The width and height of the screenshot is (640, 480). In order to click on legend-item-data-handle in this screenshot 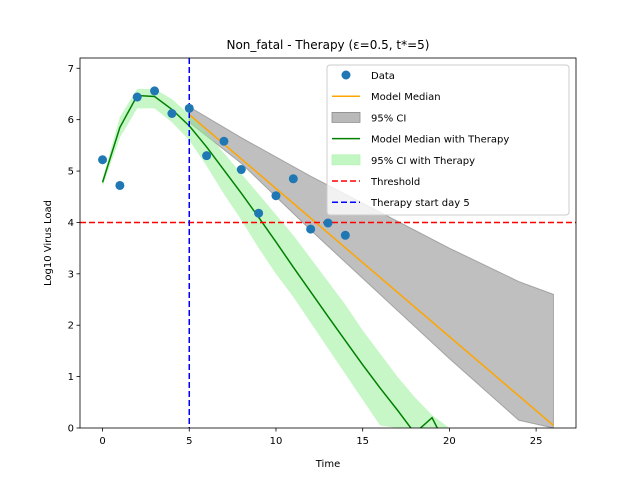, I will do `click(346, 75)`.